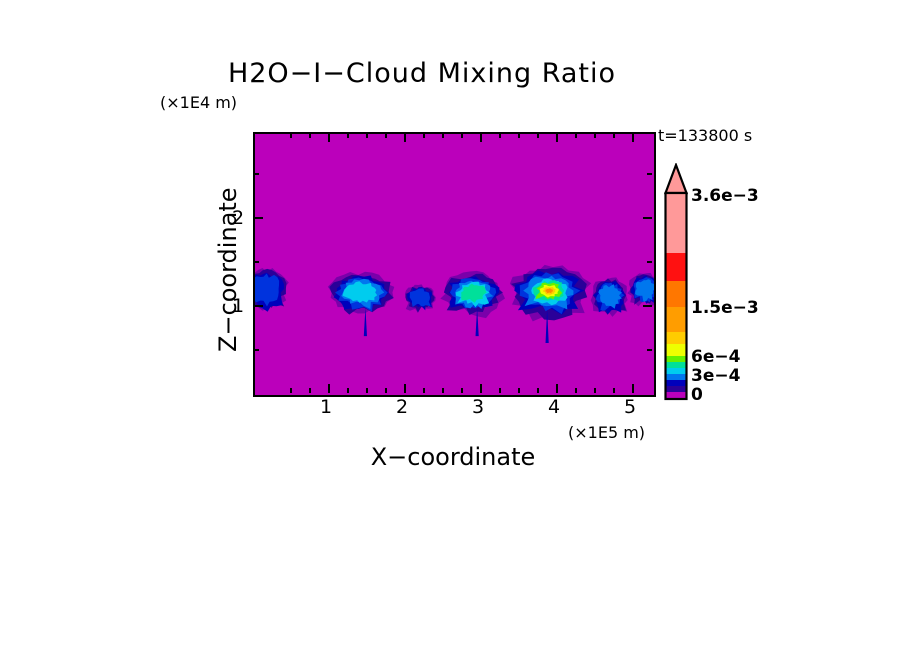  I want to click on colorbar-label-3: 3e−4, so click(716, 376).